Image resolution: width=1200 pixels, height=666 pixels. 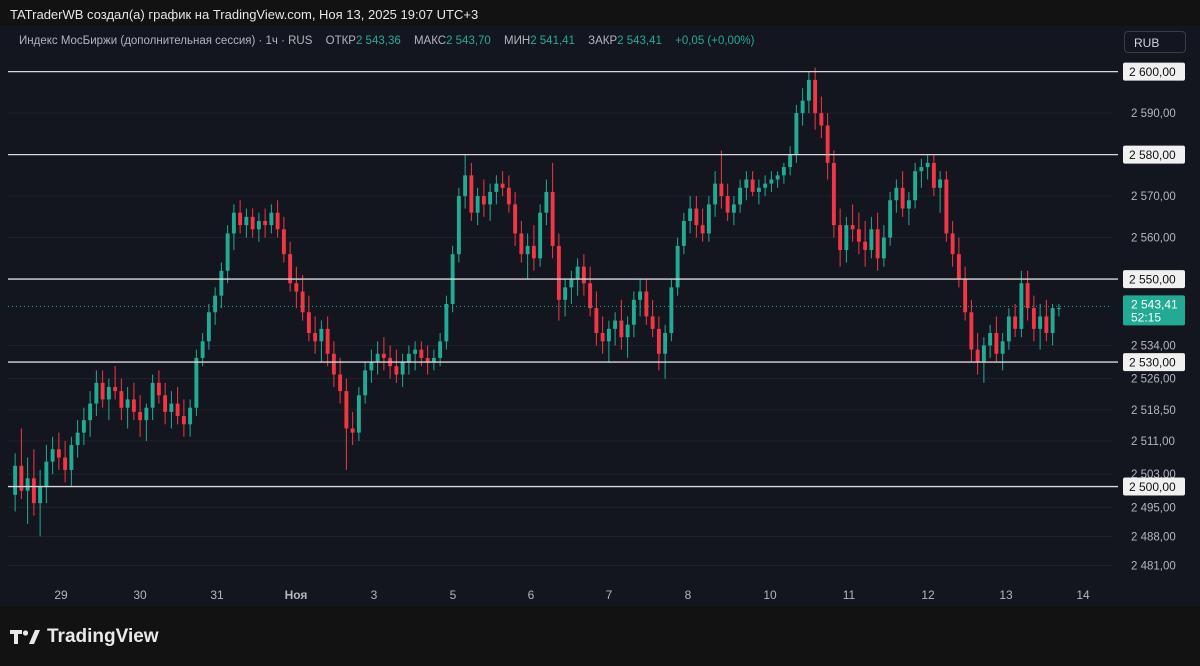 What do you see at coordinates (1153, 239) in the screenshot?
I see `y-tick-label: 2 560,00` at bounding box center [1153, 239].